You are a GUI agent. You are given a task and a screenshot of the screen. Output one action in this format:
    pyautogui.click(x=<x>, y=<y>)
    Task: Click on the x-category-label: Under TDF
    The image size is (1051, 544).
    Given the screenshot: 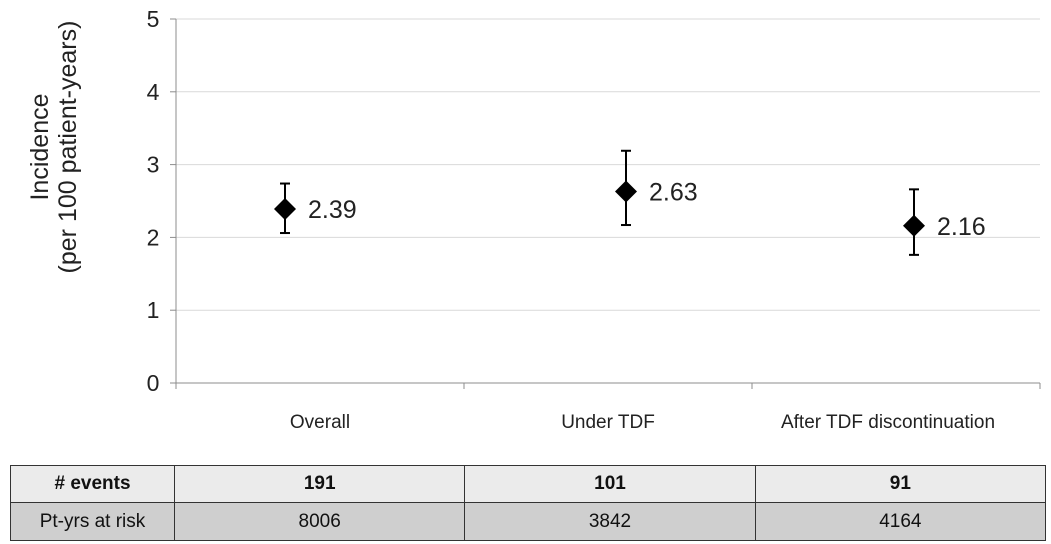 What is the action you would take?
    pyautogui.click(x=608, y=422)
    